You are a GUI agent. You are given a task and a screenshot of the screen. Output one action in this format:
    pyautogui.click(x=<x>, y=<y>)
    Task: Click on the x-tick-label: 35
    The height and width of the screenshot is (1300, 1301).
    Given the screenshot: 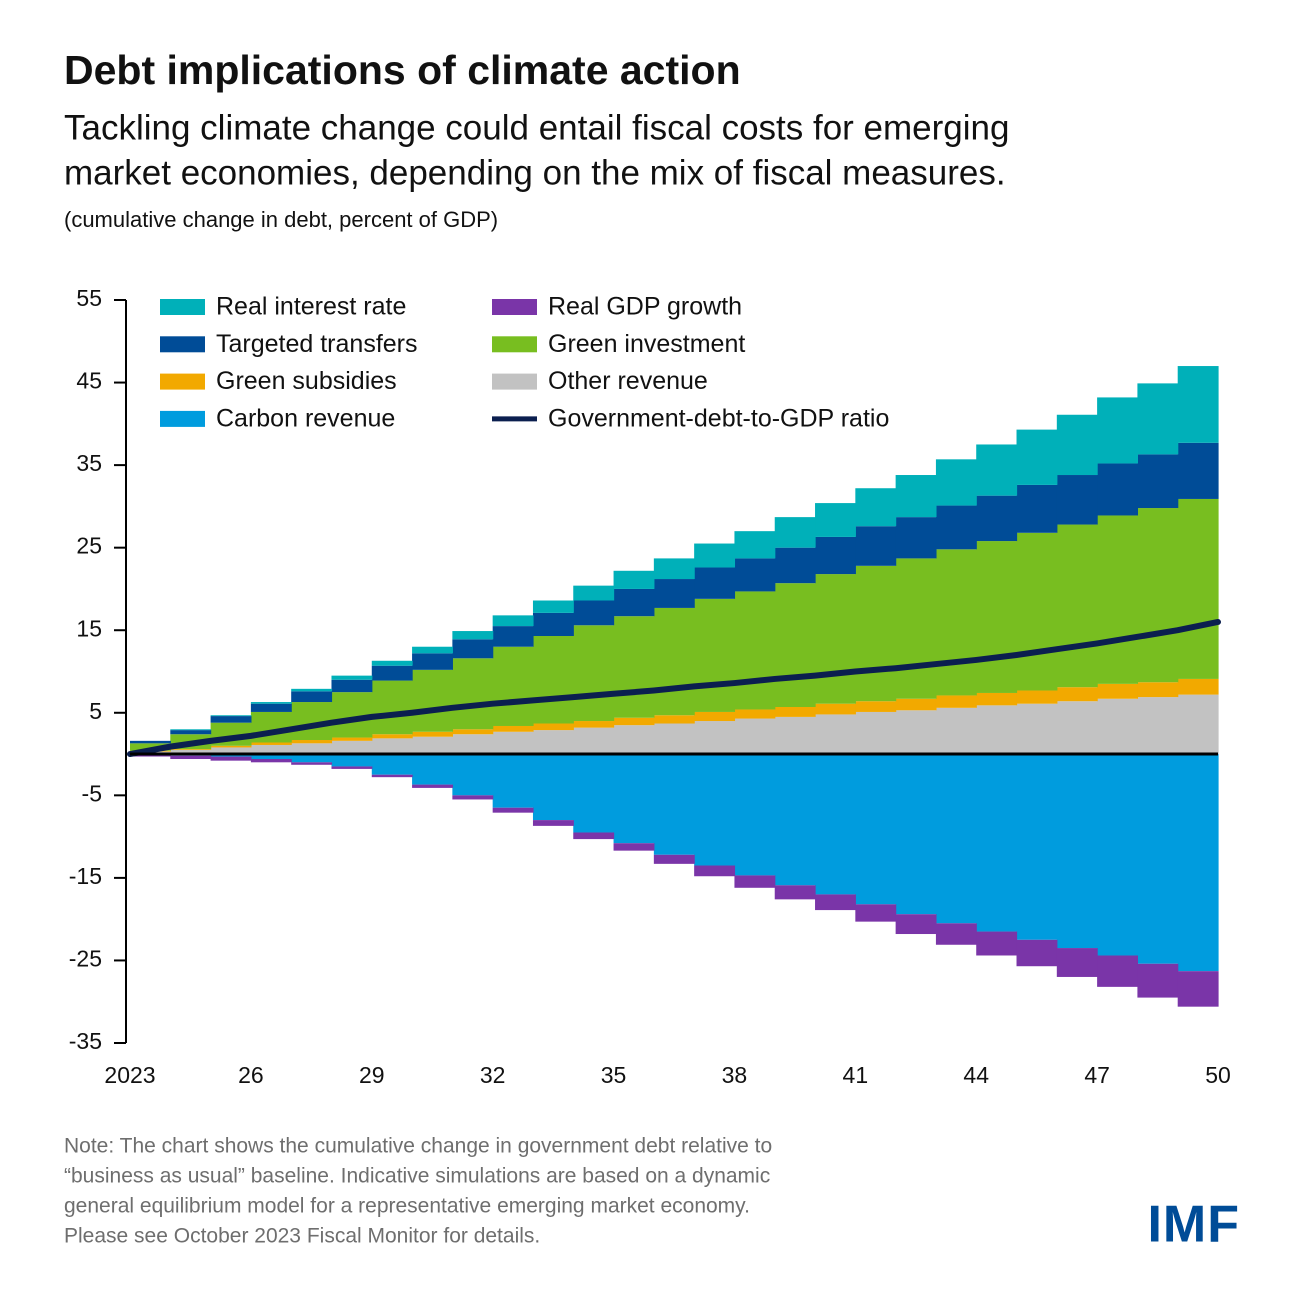 What is the action you would take?
    pyautogui.click(x=614, y=1075)
    